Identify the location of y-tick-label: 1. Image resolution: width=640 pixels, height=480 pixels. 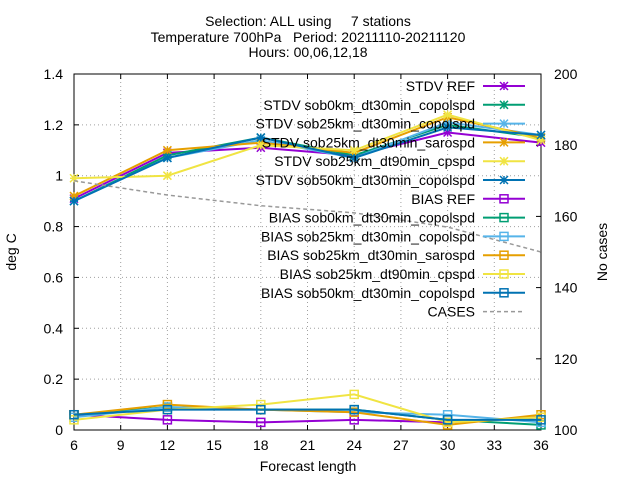
(59, 176).